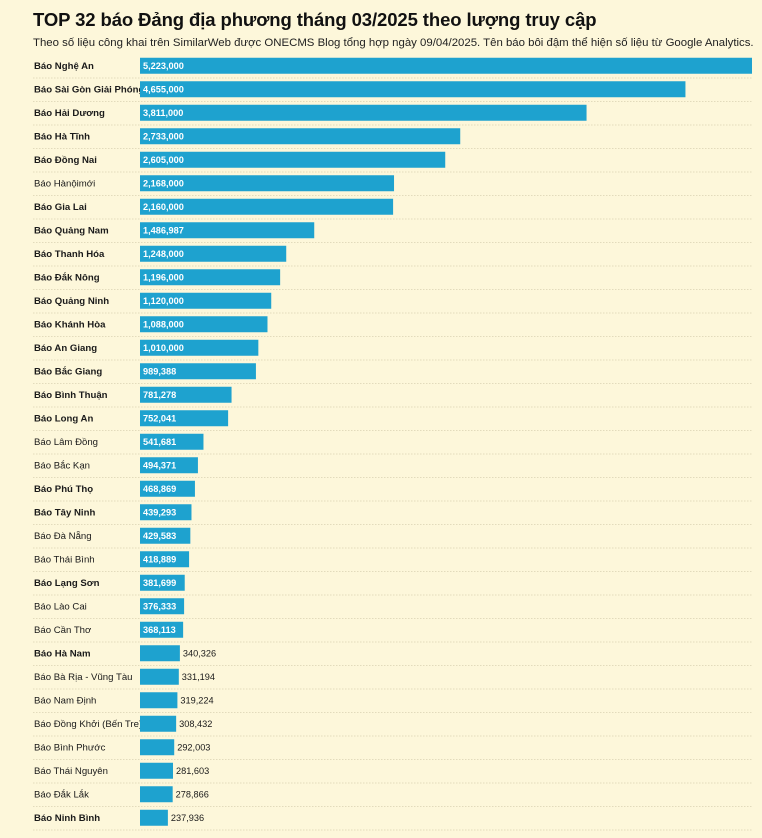  I want to click on data-label: 2,733,000, so click(163, 137).